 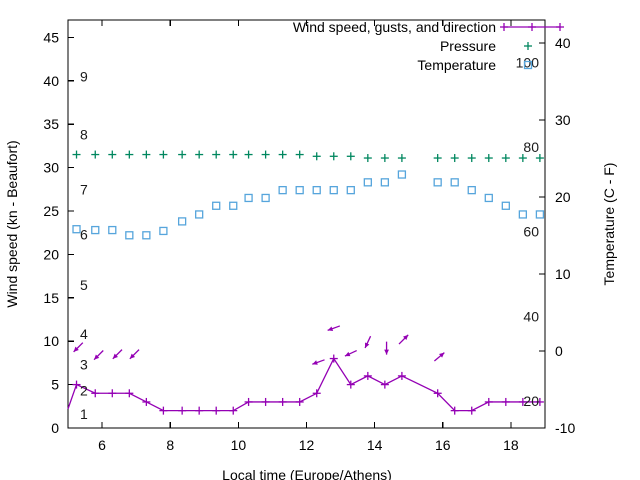 I want to click on y-tick-label: 20, so click(x=51, y=254).